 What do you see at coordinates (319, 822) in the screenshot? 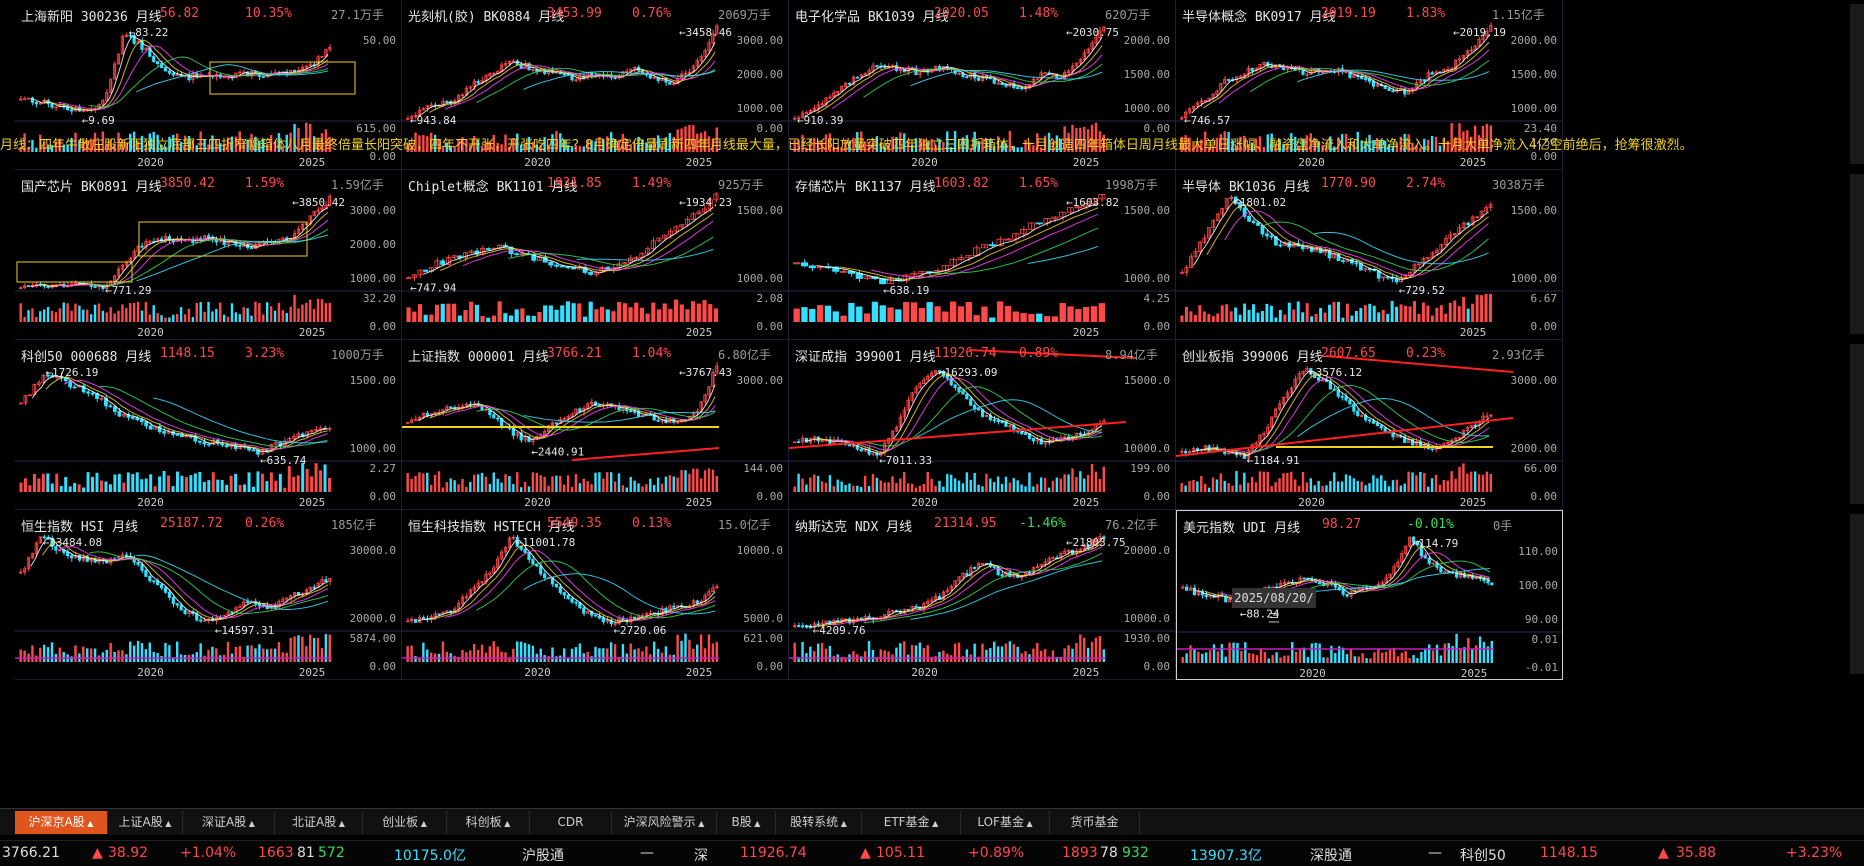
I see `market-tab: 北证A股 ▲` at bounding box center [319, 822].